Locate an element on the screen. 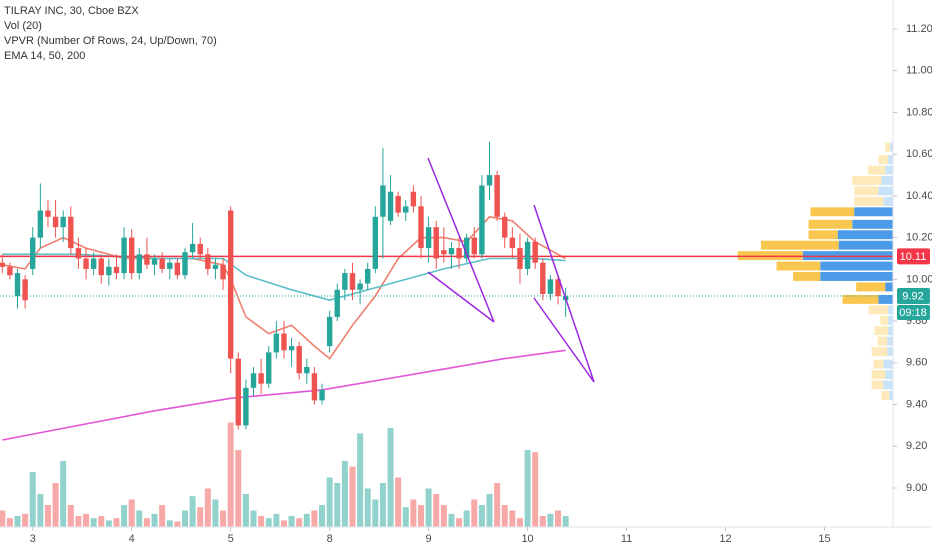 The image size is (932, 550). countdown-box is located at coordinates (913, 313).